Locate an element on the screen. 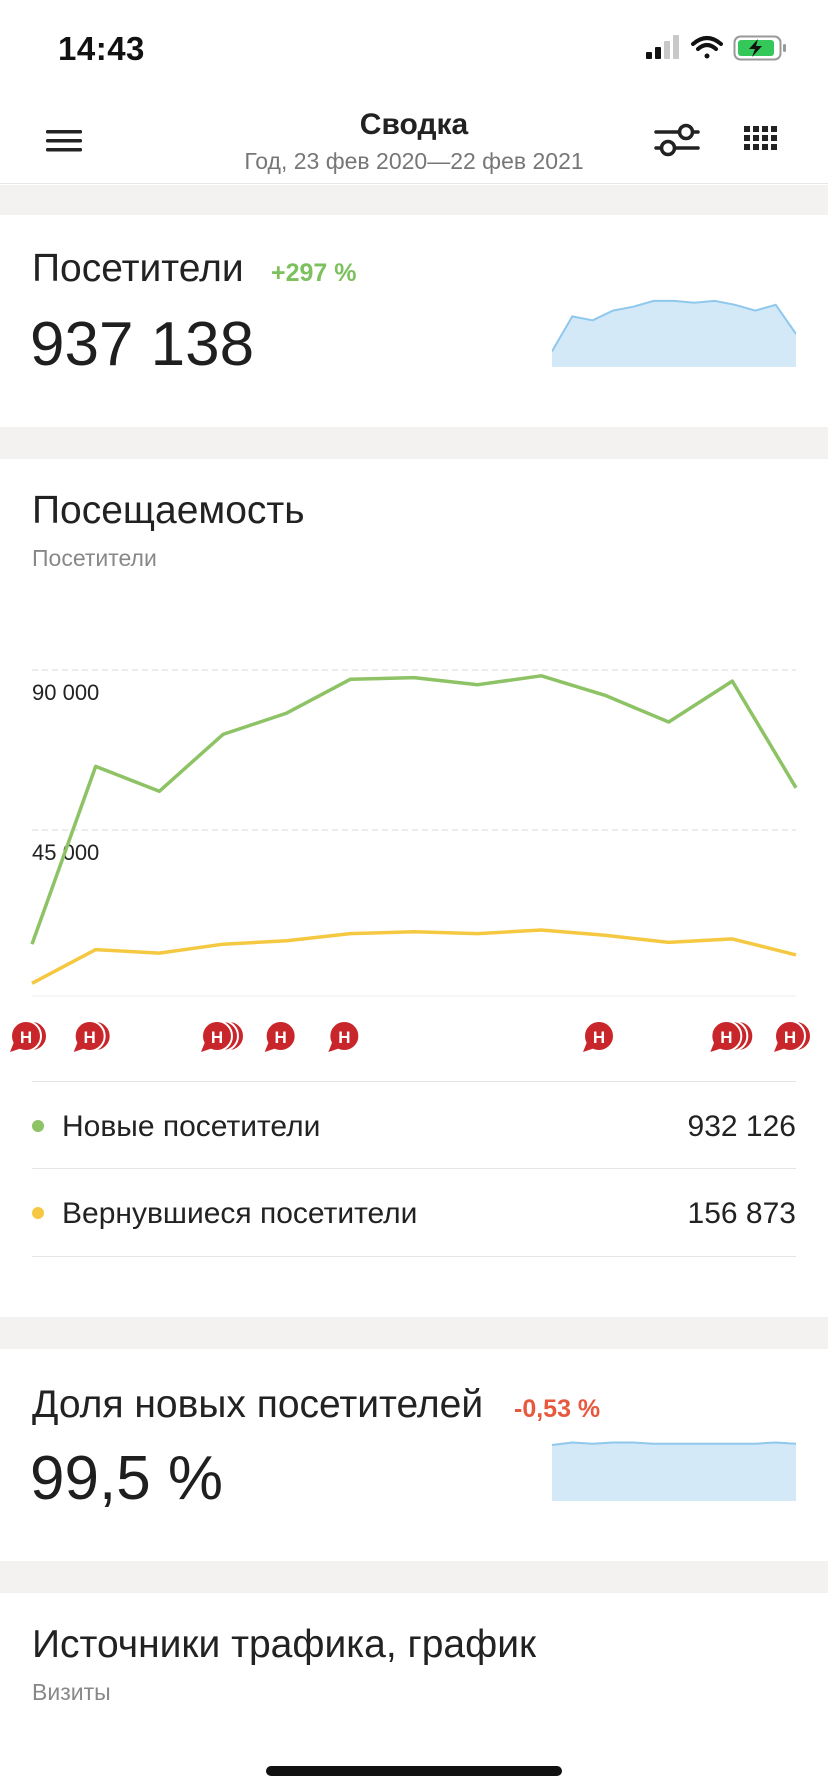  legend-label: Новые посетители is located at coordinates (191, 1126).